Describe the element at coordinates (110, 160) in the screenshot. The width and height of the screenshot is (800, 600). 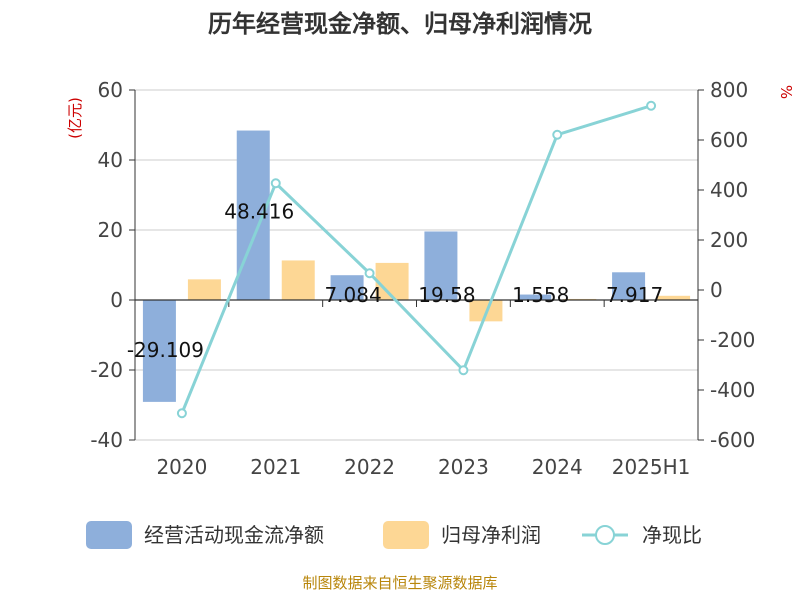
I see `left-axis-tick-label: 40` at that location.